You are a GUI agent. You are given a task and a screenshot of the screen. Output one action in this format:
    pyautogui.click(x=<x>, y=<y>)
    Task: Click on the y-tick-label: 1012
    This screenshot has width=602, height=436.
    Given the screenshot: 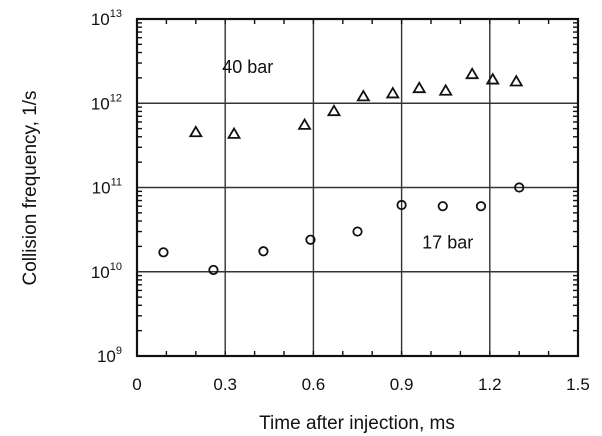 What is the action you would take?
    pyautogui.click(x=106, y=102)
    